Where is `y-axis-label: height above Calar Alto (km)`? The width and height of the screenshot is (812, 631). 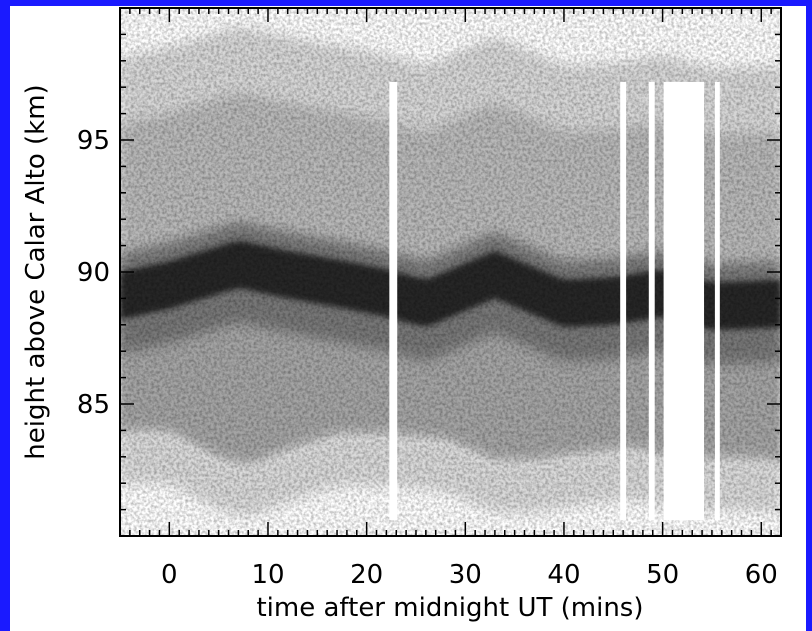
y-axis-label: height above Calar Alto (km) is located at coordinates (36, 271).